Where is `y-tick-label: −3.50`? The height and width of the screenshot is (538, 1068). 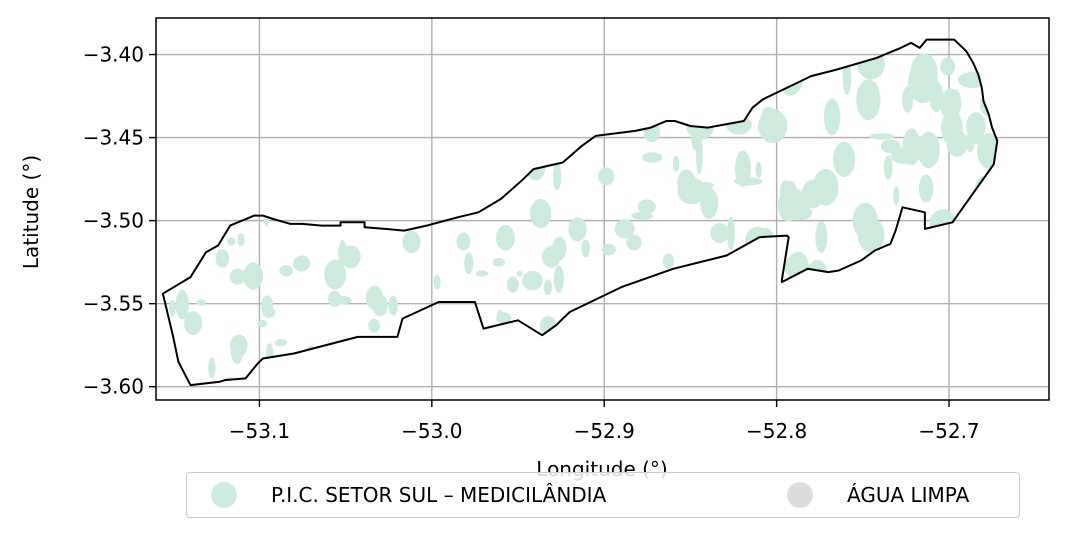
y-tick-label: −3.50 is located at coordinates (113, 221).